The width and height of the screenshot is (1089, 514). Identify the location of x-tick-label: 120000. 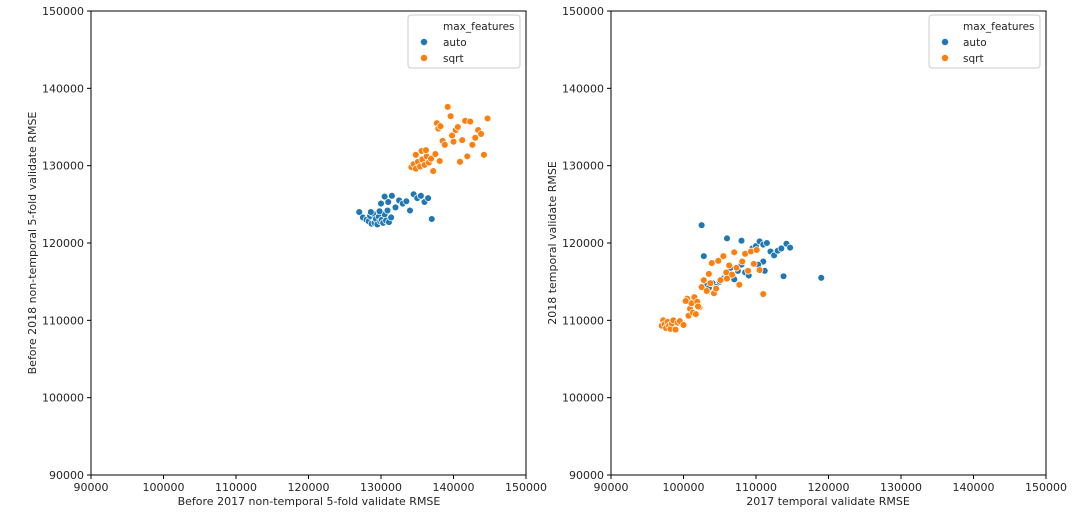
(309, 487).